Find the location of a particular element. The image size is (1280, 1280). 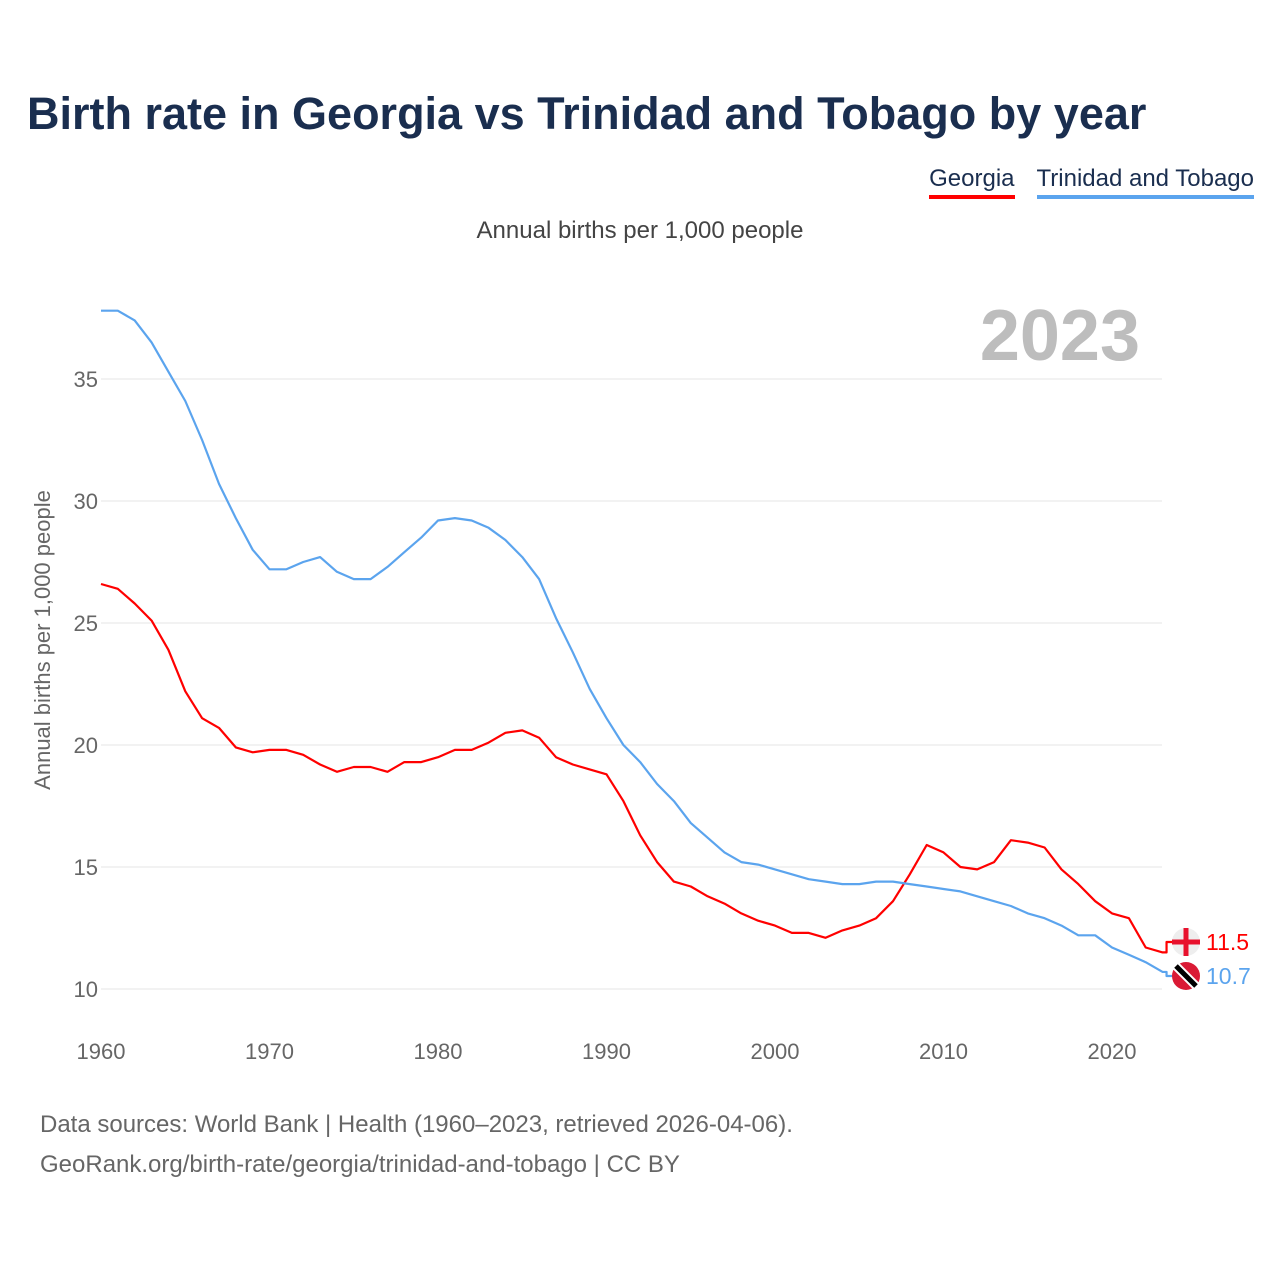

y-tick-label: 35 is located at coordinates (86, 379).